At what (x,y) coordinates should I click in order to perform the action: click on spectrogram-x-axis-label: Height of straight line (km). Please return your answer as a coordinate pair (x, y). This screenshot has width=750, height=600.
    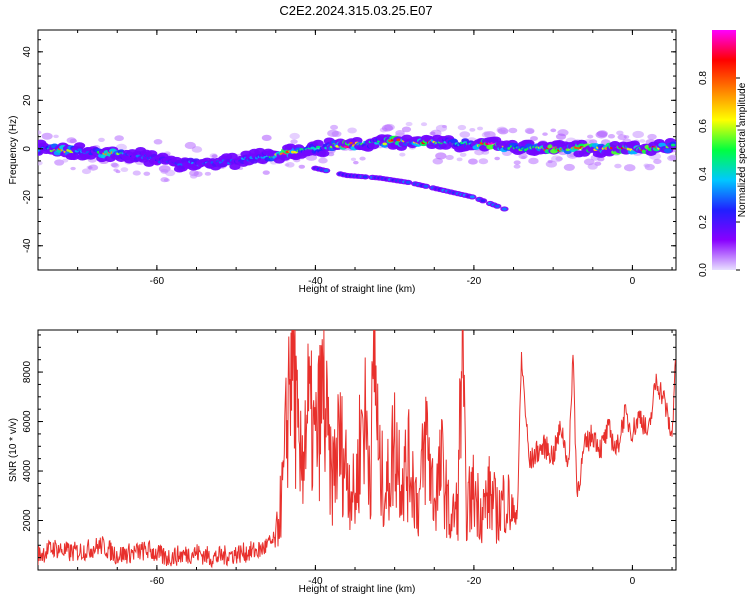
    Looking at the image, I should click on (357, 289).